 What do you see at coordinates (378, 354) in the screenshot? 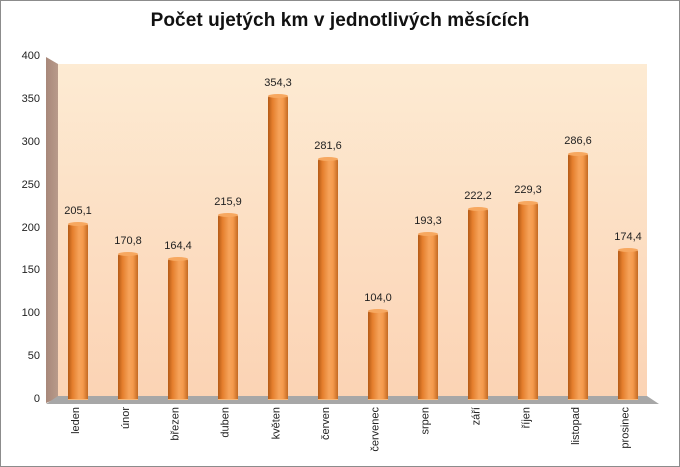
I see `bar-červenec` at bounding box center [378, 354].